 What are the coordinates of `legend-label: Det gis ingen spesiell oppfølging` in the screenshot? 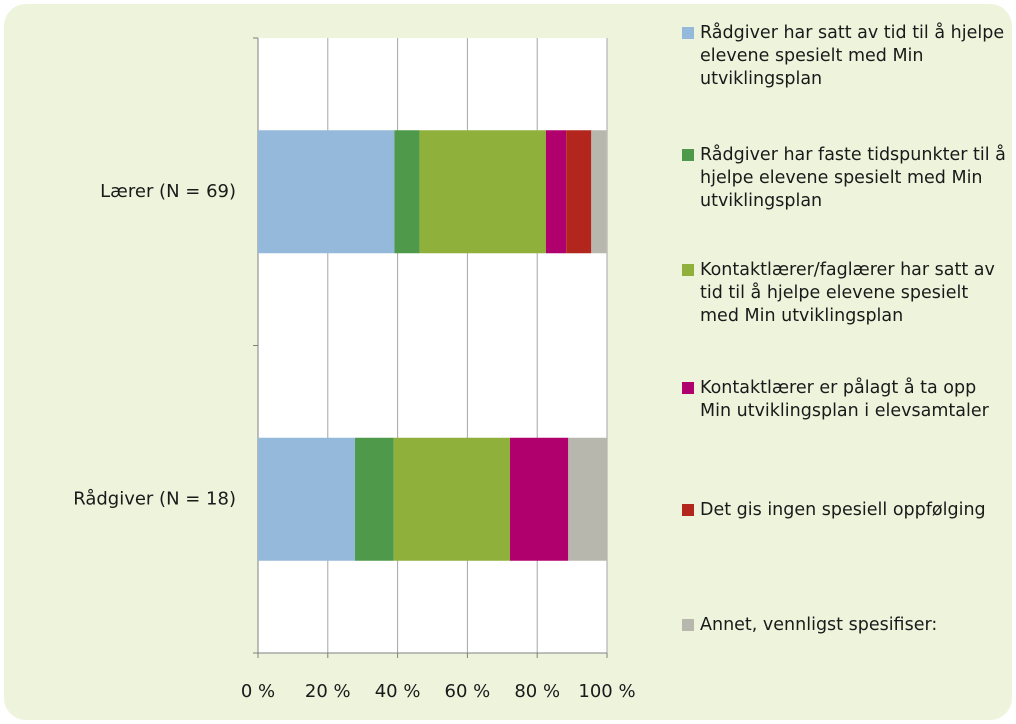 It's located at (843, 510).